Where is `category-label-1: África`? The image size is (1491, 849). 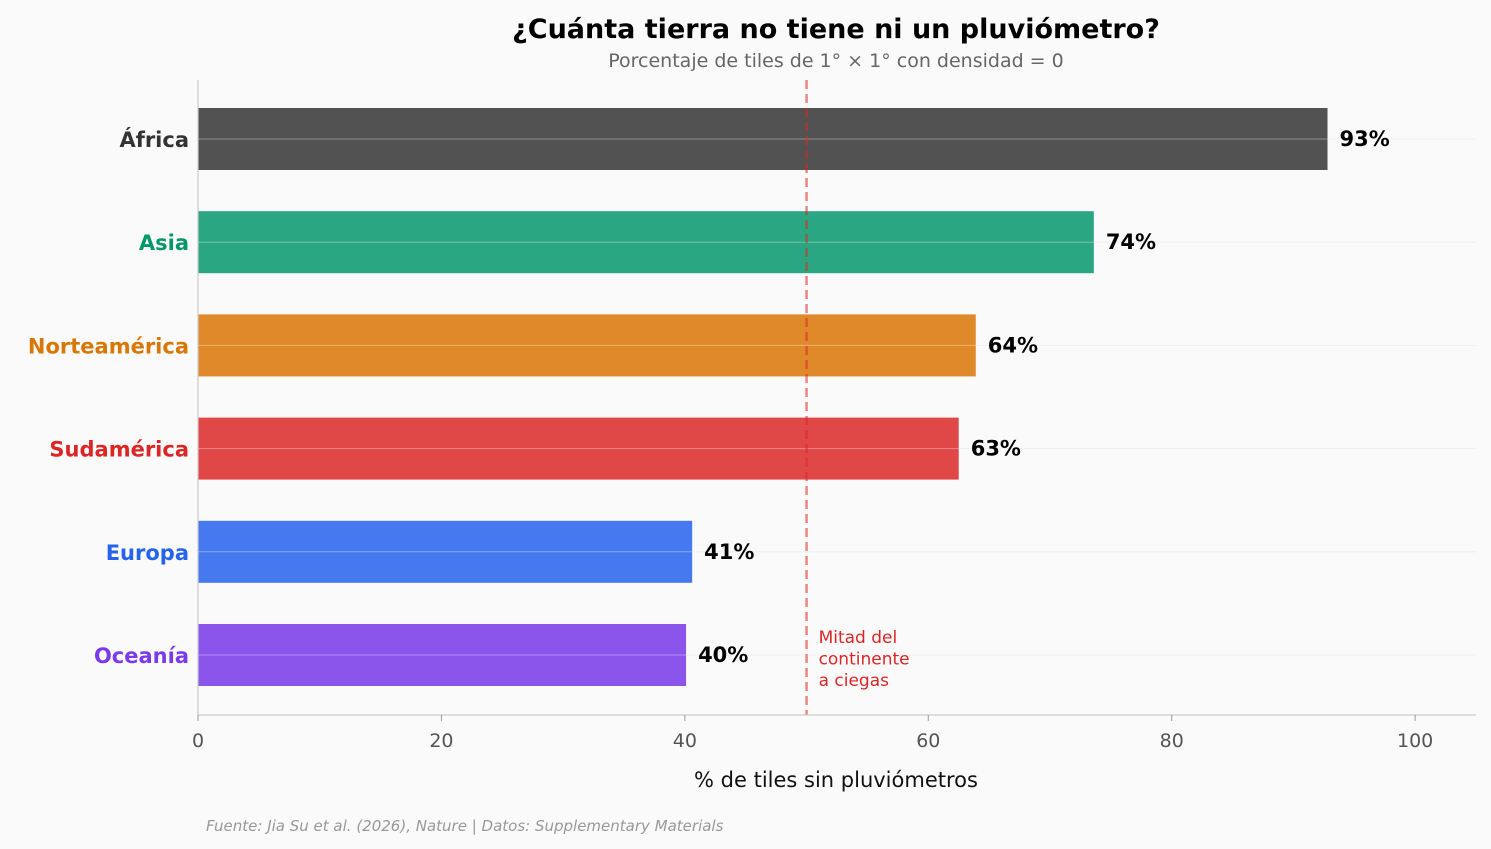
category-label-1: África is located at coordinates (154, 139).